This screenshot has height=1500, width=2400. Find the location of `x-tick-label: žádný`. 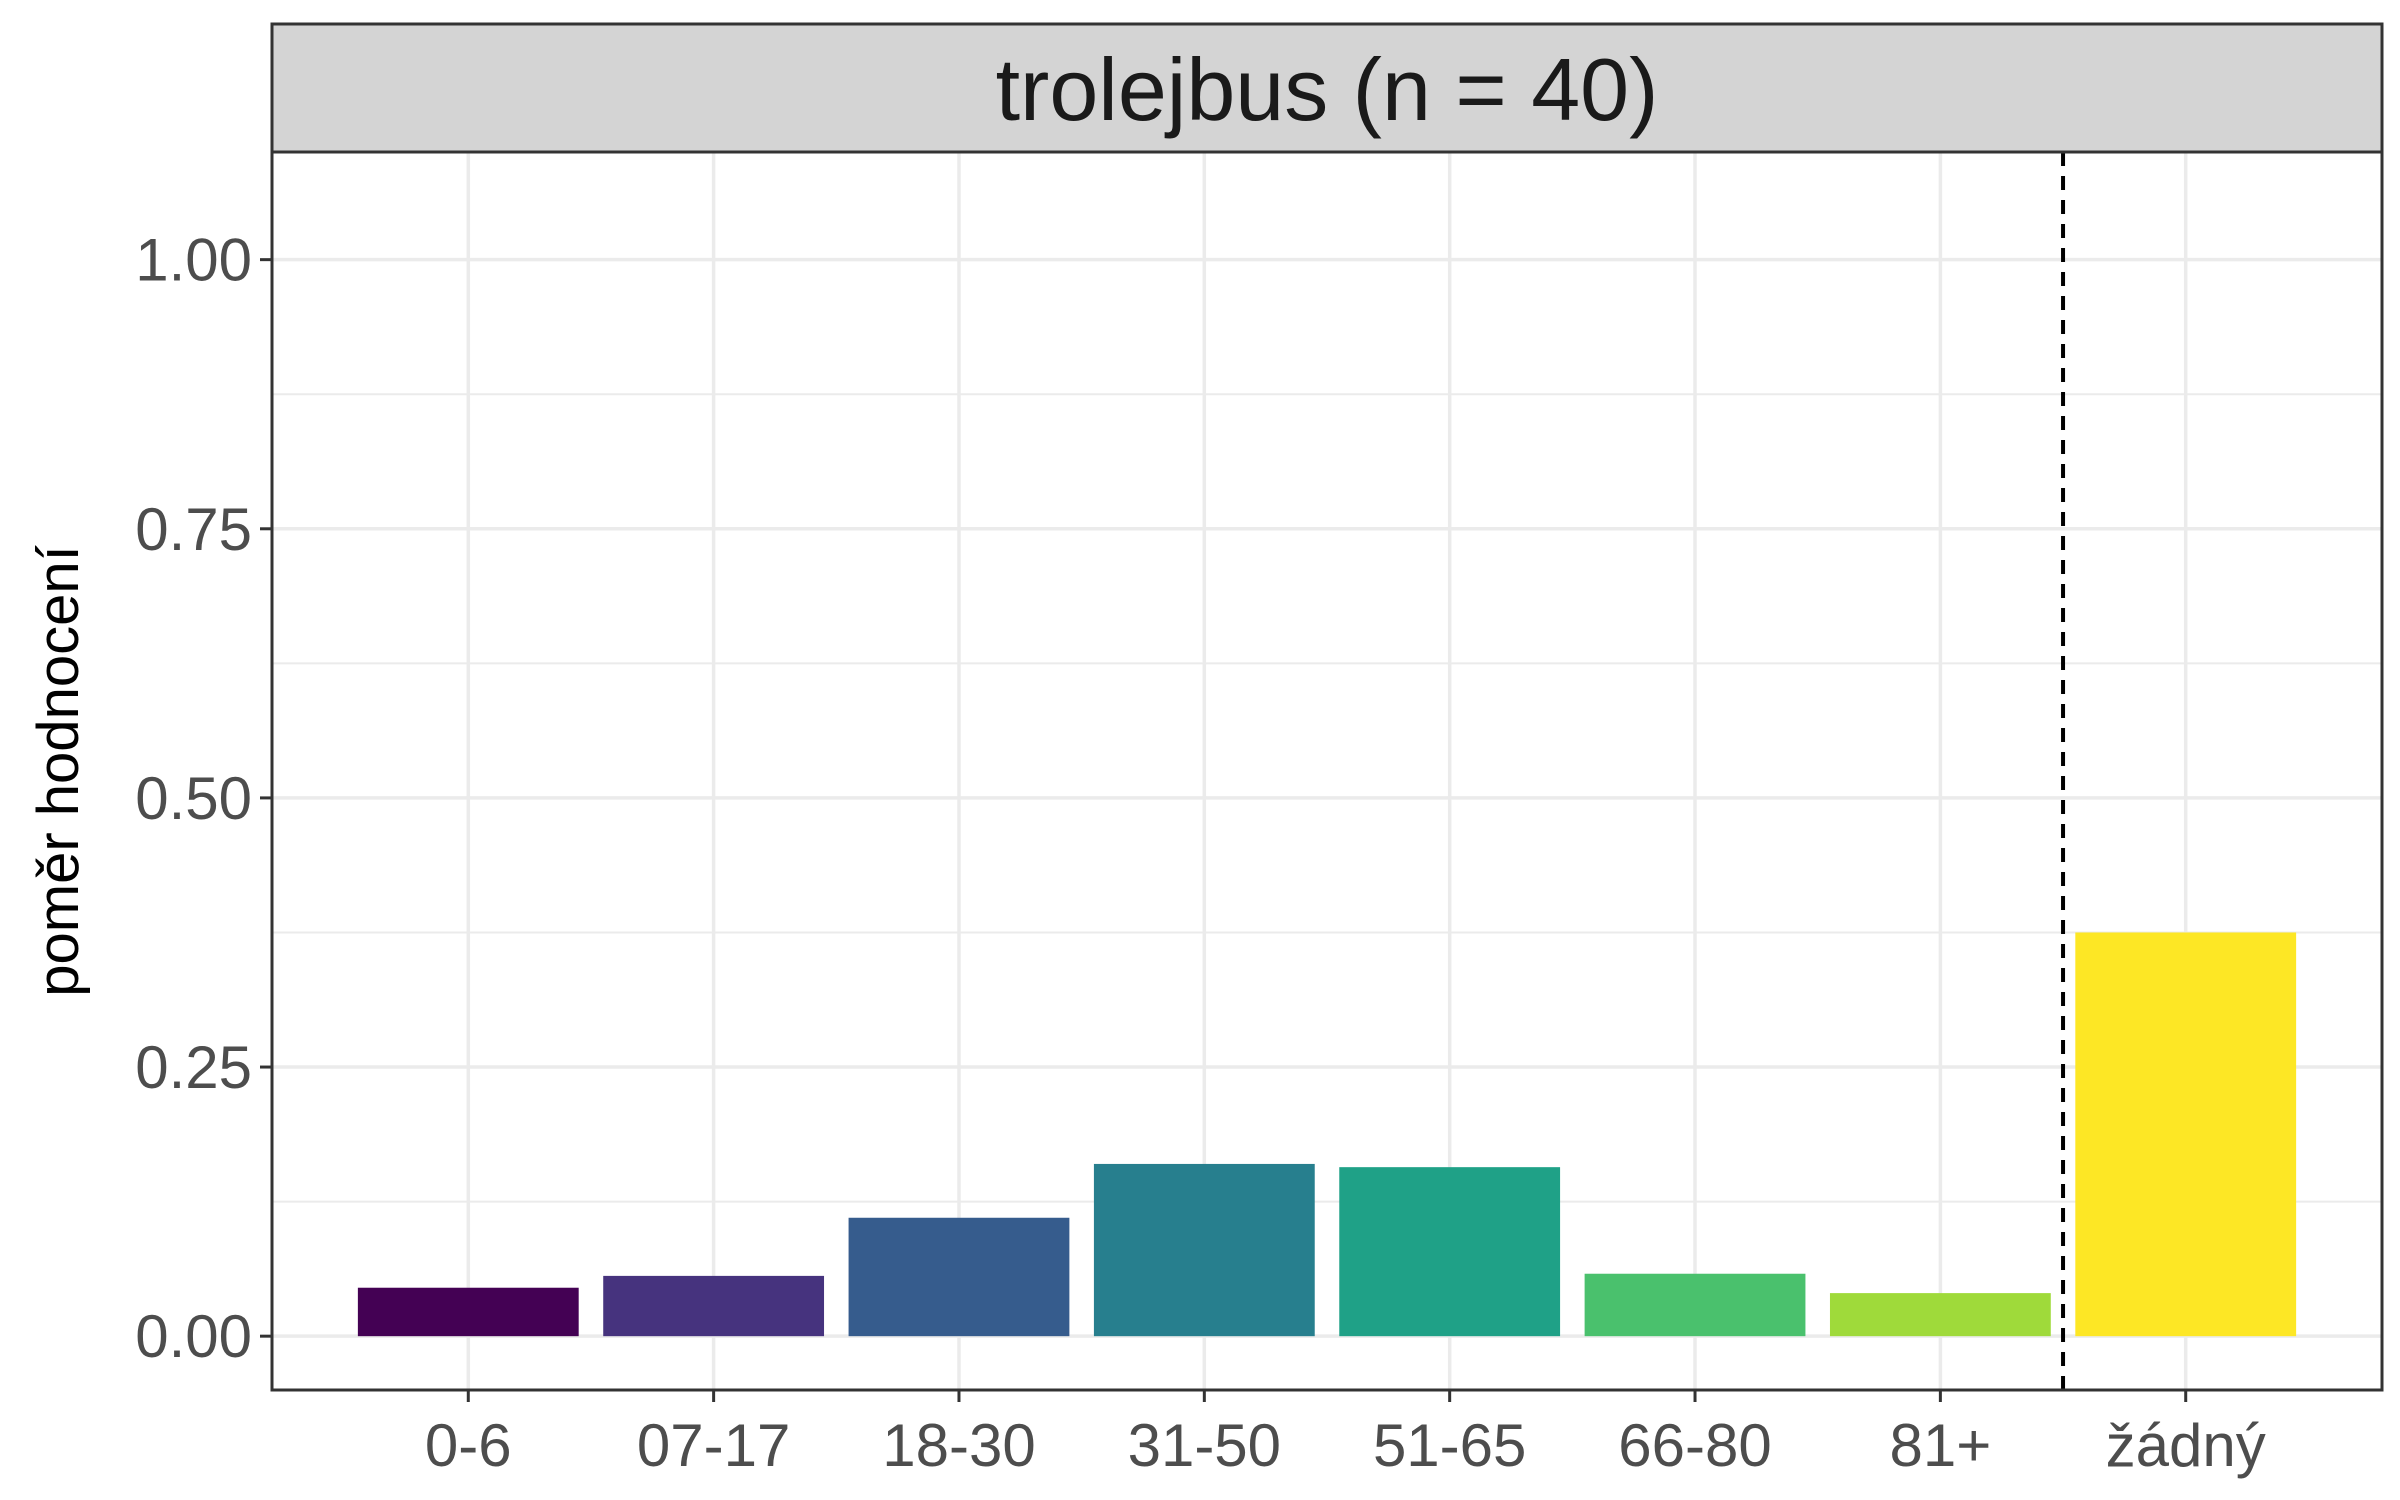

x-tick-label: žádný is located at coordinates (2186, 1445).